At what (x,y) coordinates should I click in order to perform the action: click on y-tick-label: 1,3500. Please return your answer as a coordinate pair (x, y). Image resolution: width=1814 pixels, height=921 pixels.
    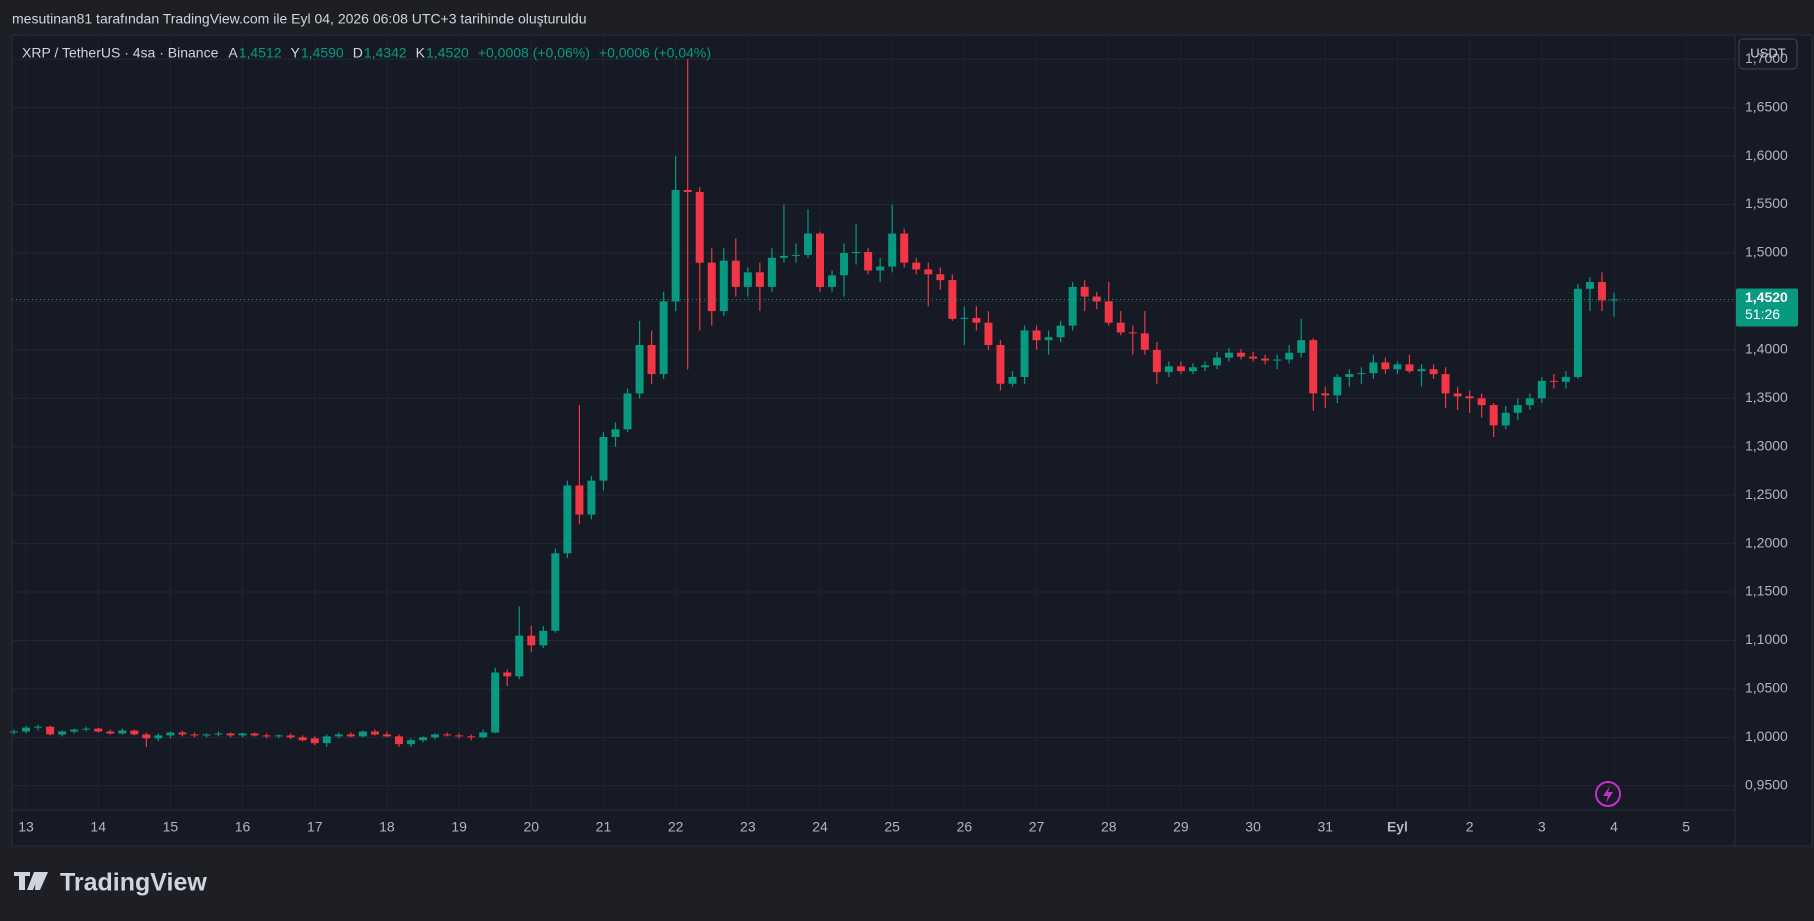
    Looking at the image, I should click on (1766, 397).